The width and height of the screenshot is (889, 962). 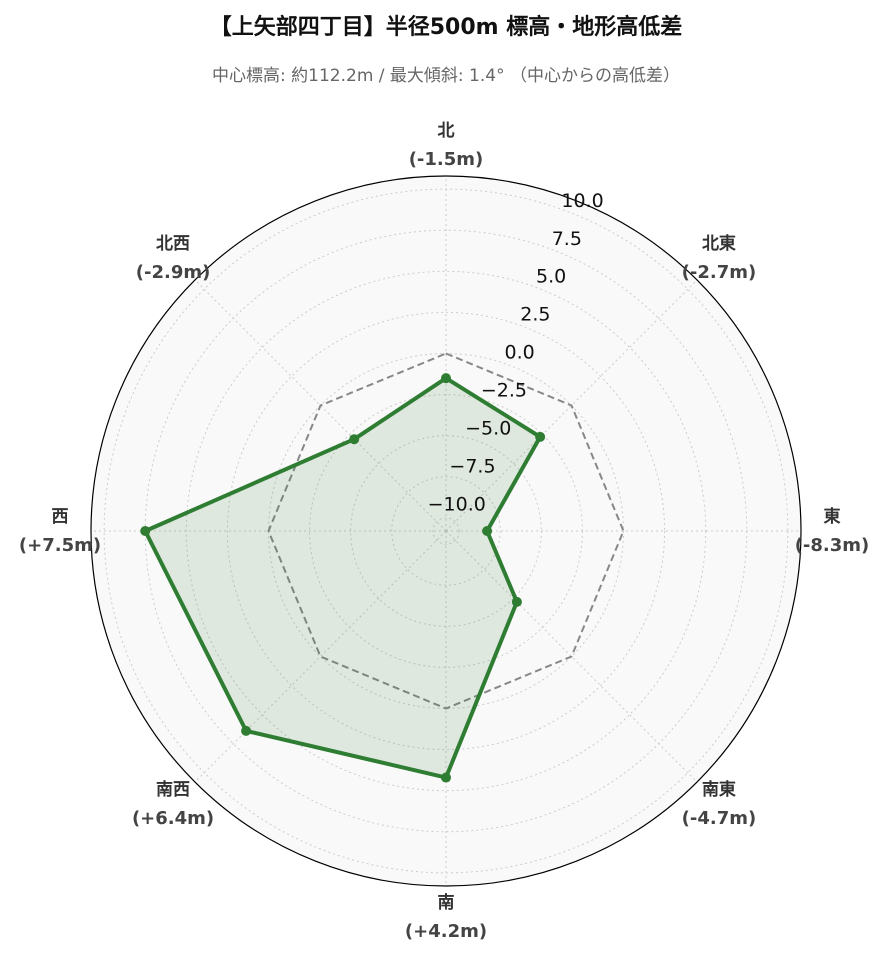 What do you see at coordinates (446, 159) in the screenshot?
I see `value-label: (-1.5m)` at bounding box center [446, 159].